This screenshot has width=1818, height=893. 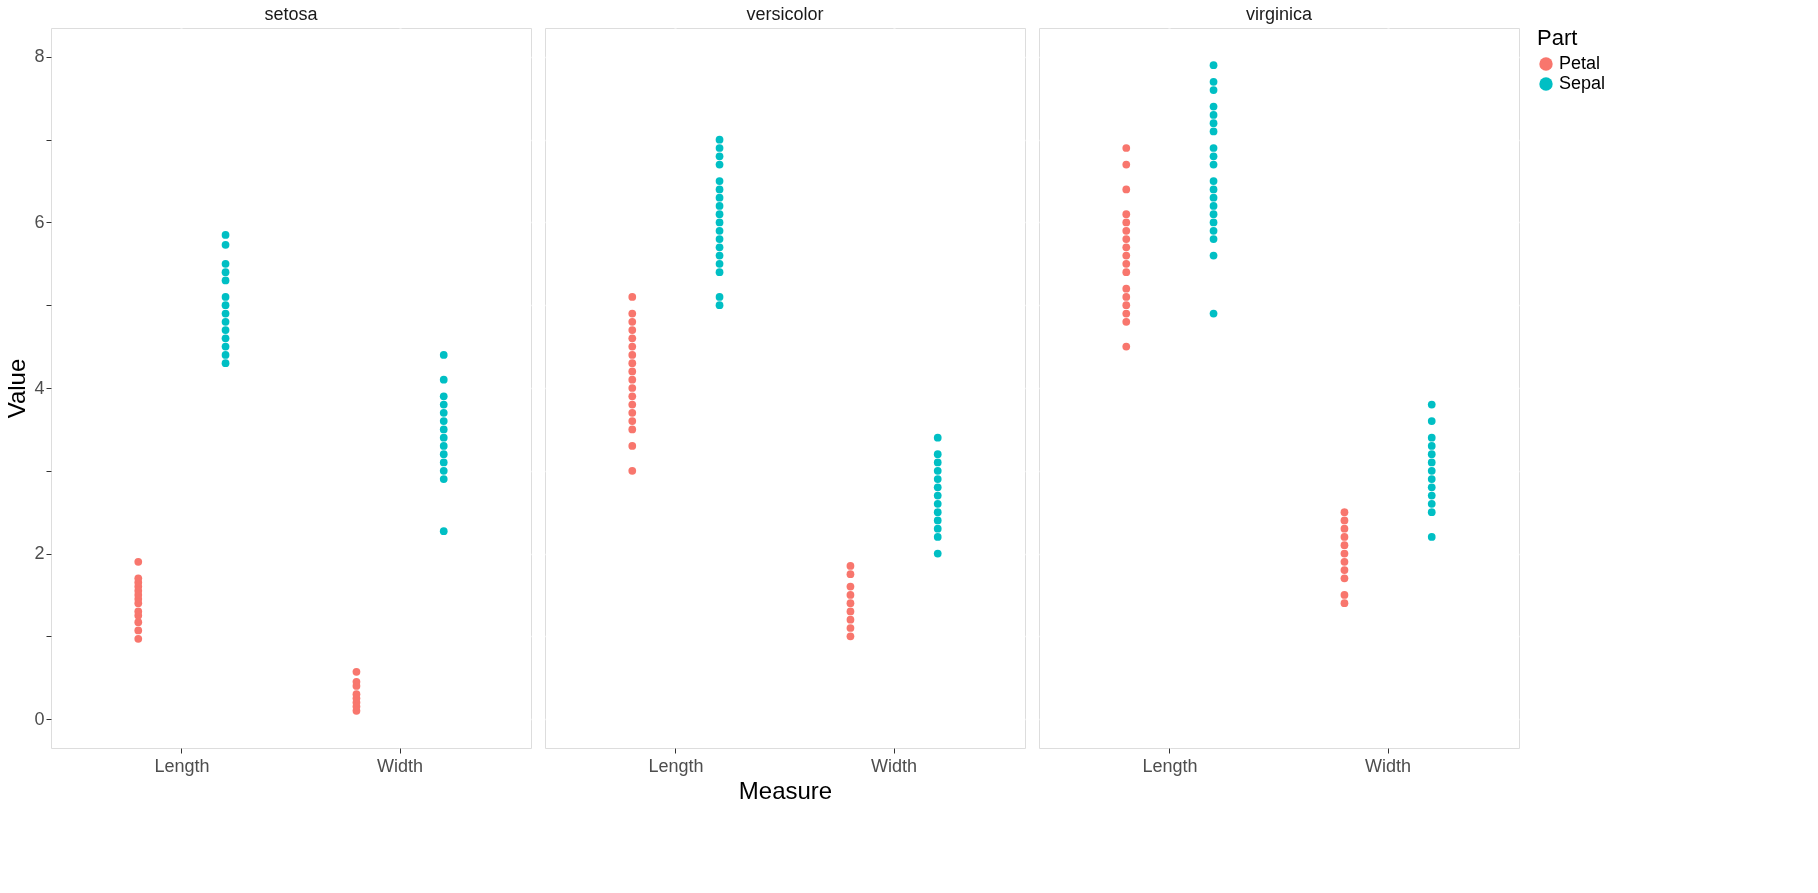 What do you see at coordinates (1279, 14) in the screenshot?
I see `chart-title: virginica` at bounding box center [1279, 14].